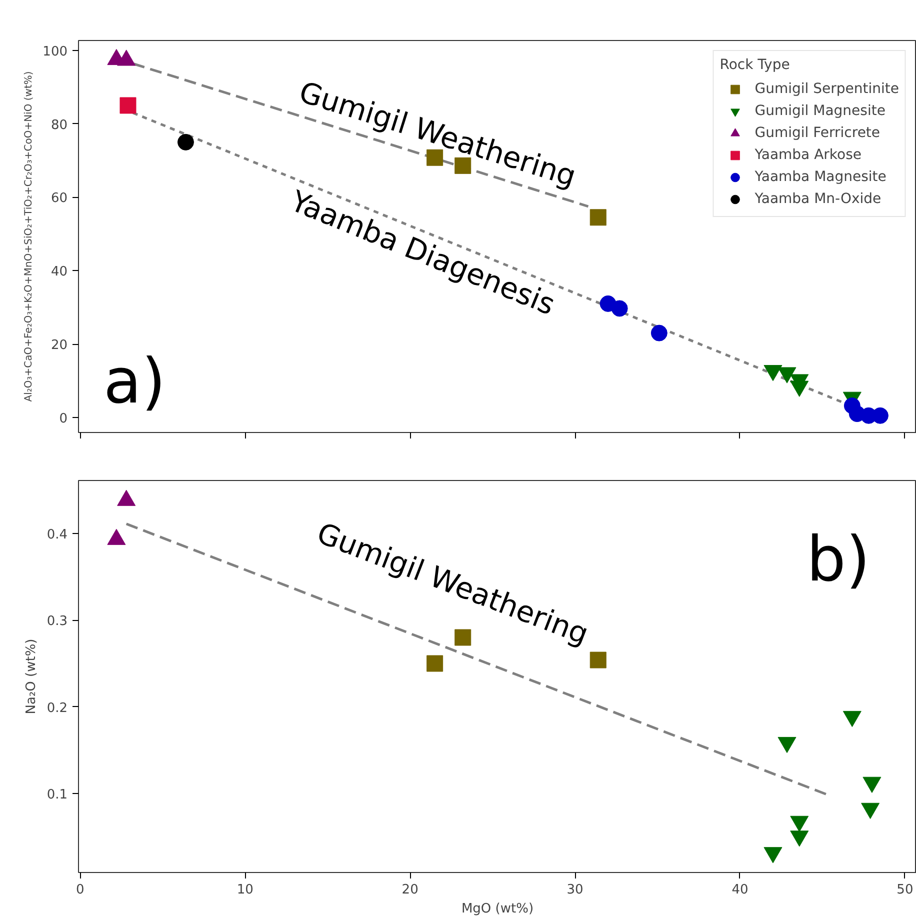 This screenshot has height=923, width=916. What do you see at coordinates (59, 125) in the screenshot?
I see `y-tick-label: 80` at bounding box center [59, 125].